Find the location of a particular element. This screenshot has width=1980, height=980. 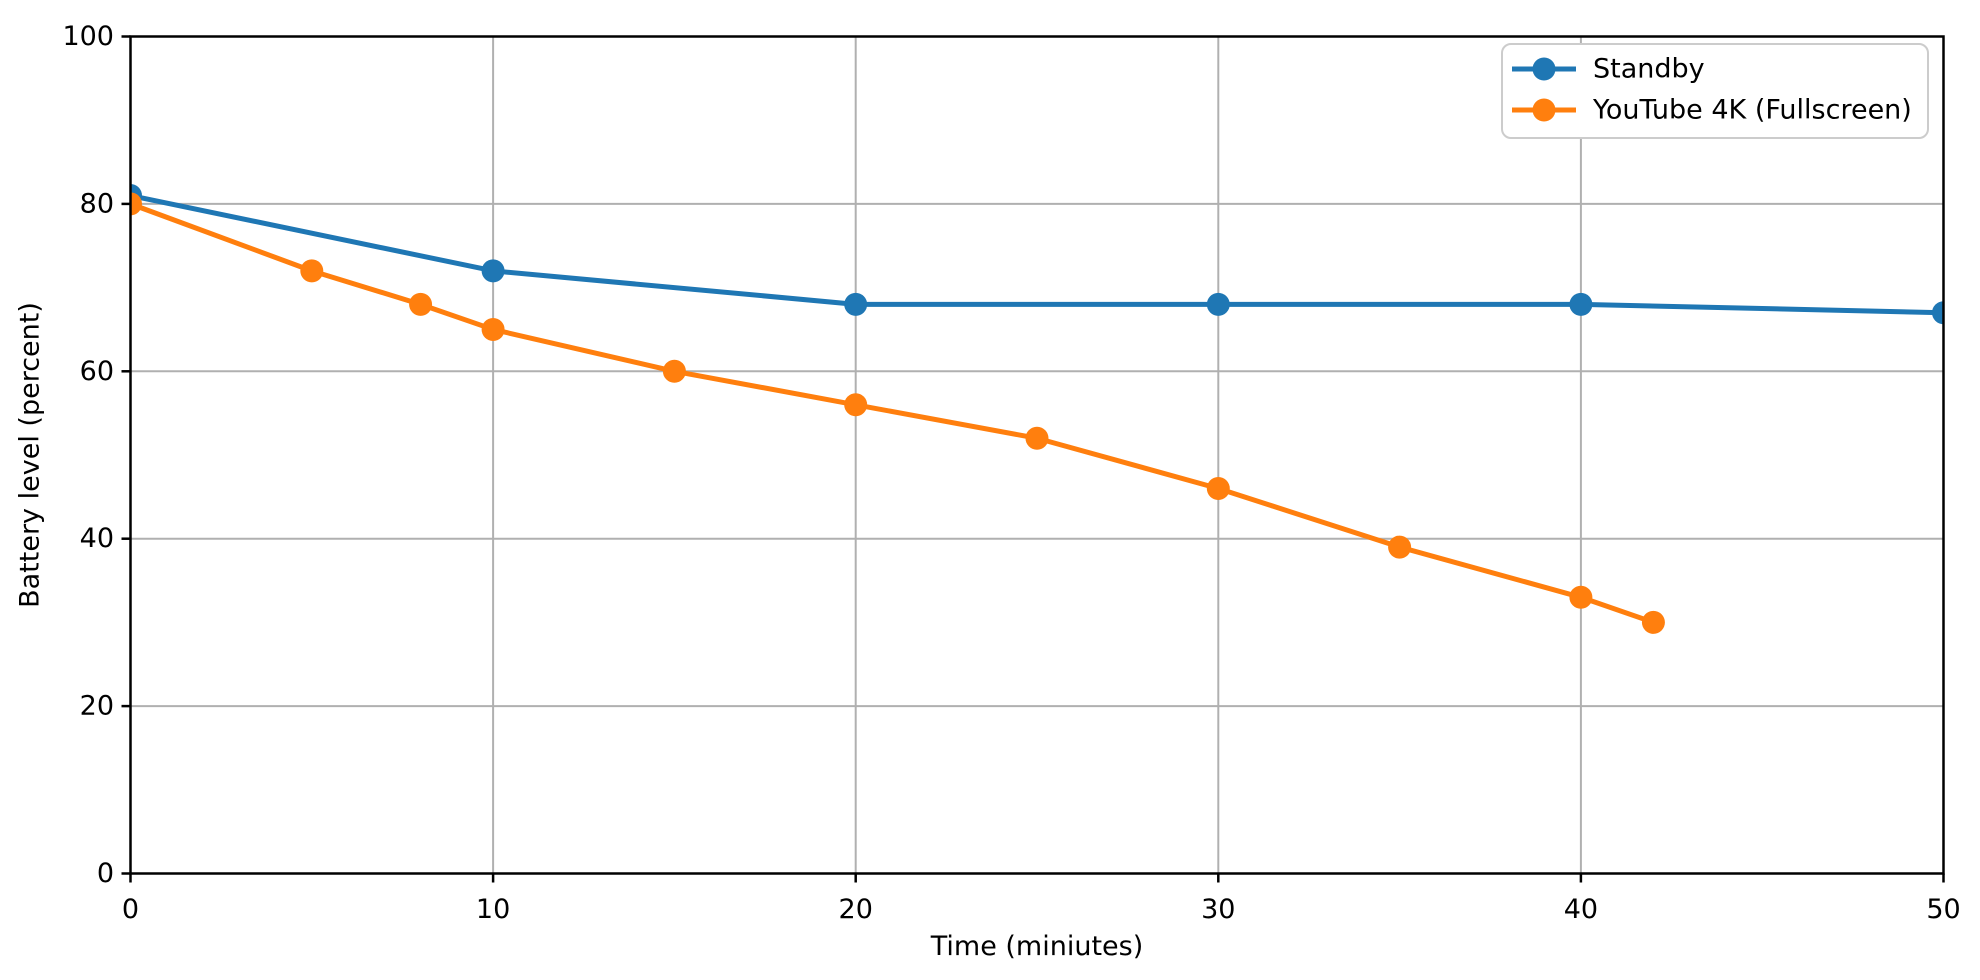

data-point-youtube-4k-x25 is located at coordinates (1037, 438).